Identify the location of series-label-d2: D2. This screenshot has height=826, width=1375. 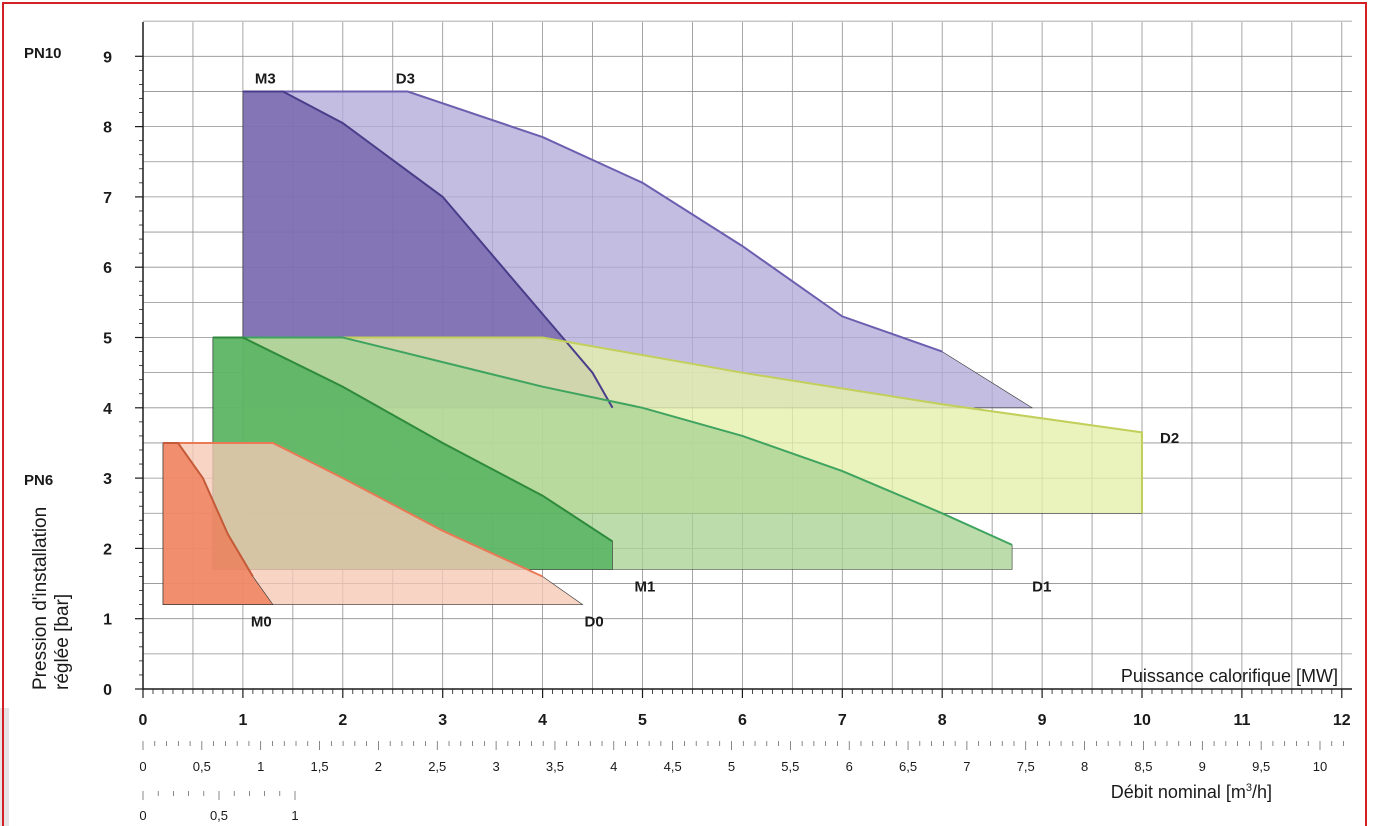
(1169, 438).